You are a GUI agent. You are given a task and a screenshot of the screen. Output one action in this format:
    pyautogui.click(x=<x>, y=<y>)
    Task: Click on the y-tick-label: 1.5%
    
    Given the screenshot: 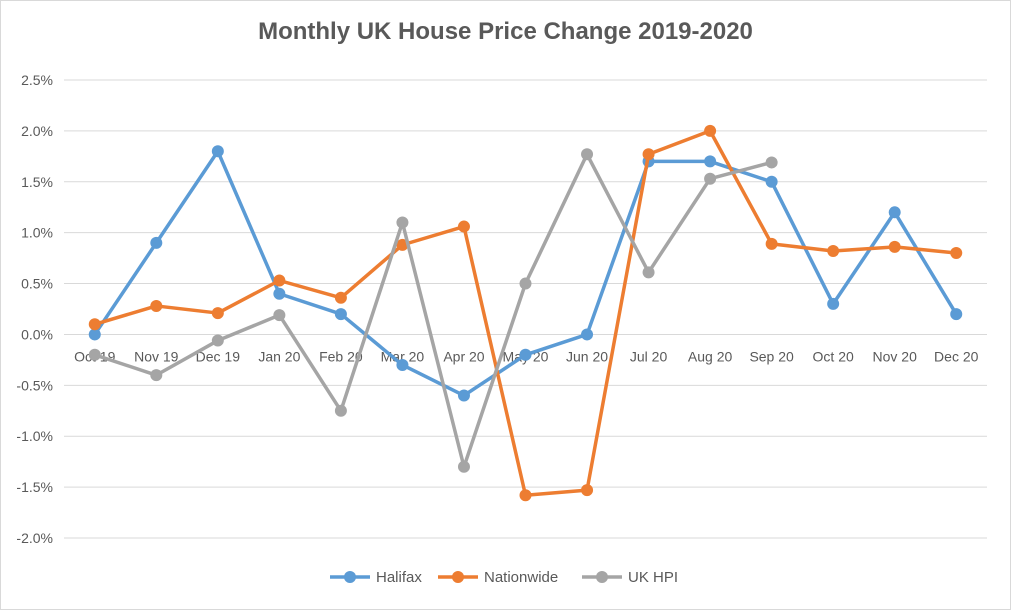 What is the action you would take?
    pyautogui.click(x=37, y=182)
    